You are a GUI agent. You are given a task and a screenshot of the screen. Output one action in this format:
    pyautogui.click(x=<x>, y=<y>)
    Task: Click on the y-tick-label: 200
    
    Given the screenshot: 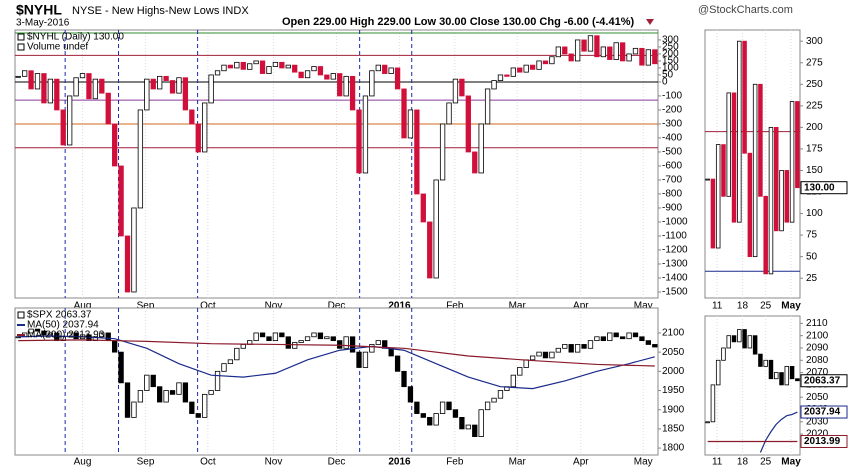 What is the action you would take?
    pyautogui.click(x=814, y=127)
    